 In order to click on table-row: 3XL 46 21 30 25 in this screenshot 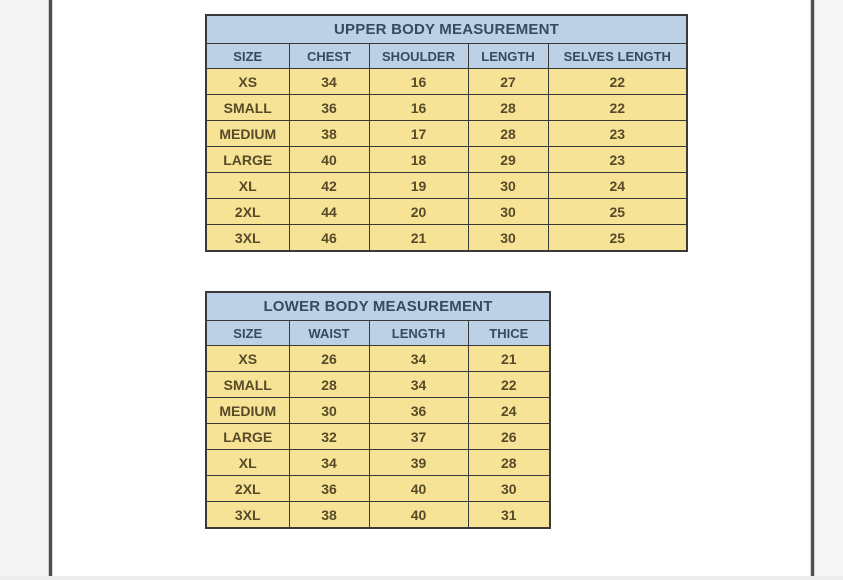, I will do `click(446, 238)`.